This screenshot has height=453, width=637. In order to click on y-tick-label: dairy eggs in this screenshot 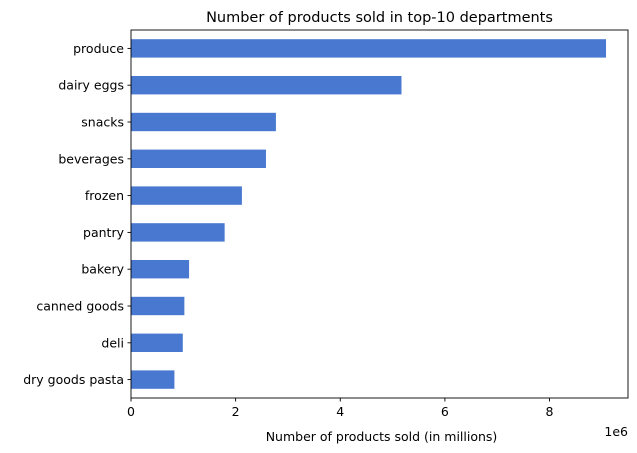, I will do `click(91, 85)`.